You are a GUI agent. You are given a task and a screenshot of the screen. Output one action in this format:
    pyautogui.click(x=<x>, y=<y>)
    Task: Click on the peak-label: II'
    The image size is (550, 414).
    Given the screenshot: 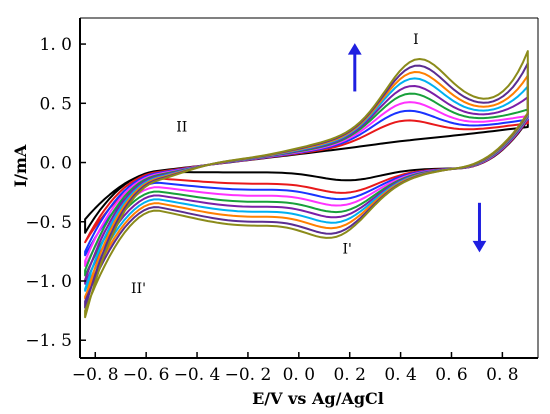 What is the action you would take?
    pyautogui.click(x=138, y=289)
    